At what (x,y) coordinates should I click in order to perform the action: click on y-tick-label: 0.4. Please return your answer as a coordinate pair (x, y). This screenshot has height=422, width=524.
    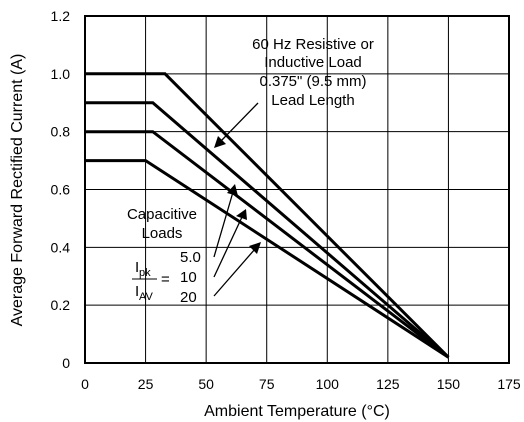
    Looking at the image, I should click on (61, 247).